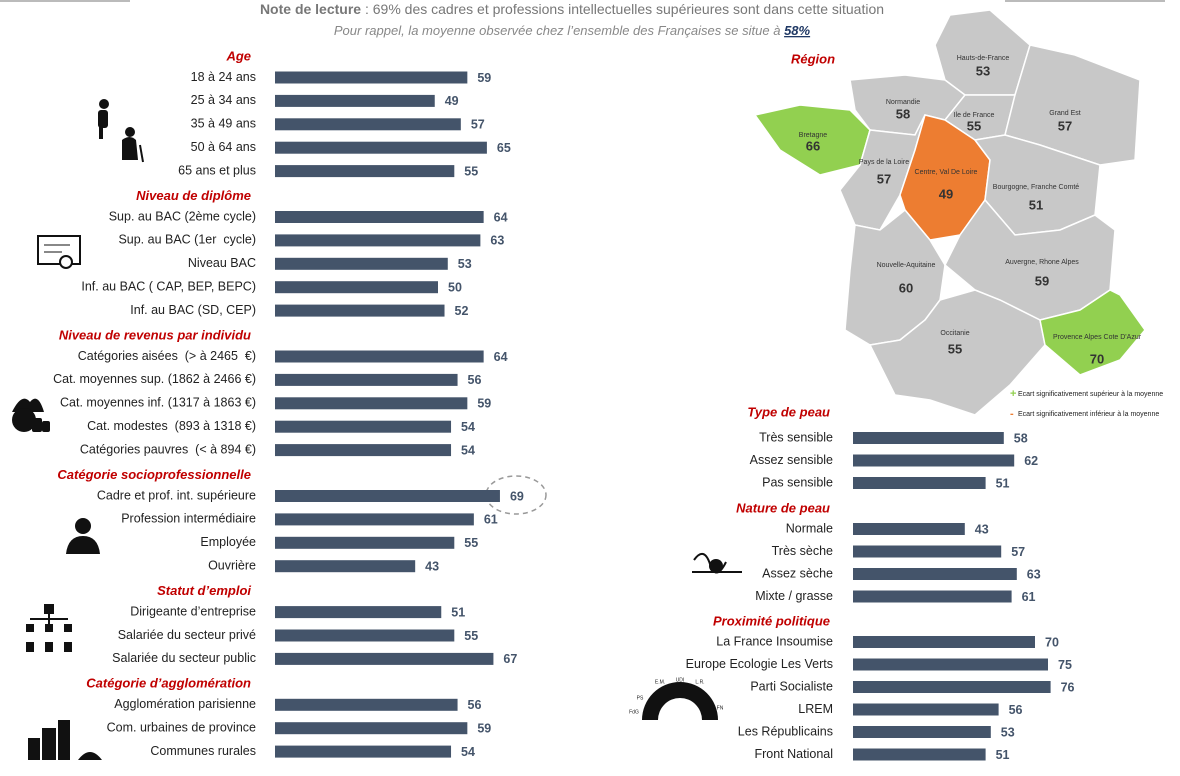  I want to click on bar-label: Agglomération parisienne, so click(185, 704).